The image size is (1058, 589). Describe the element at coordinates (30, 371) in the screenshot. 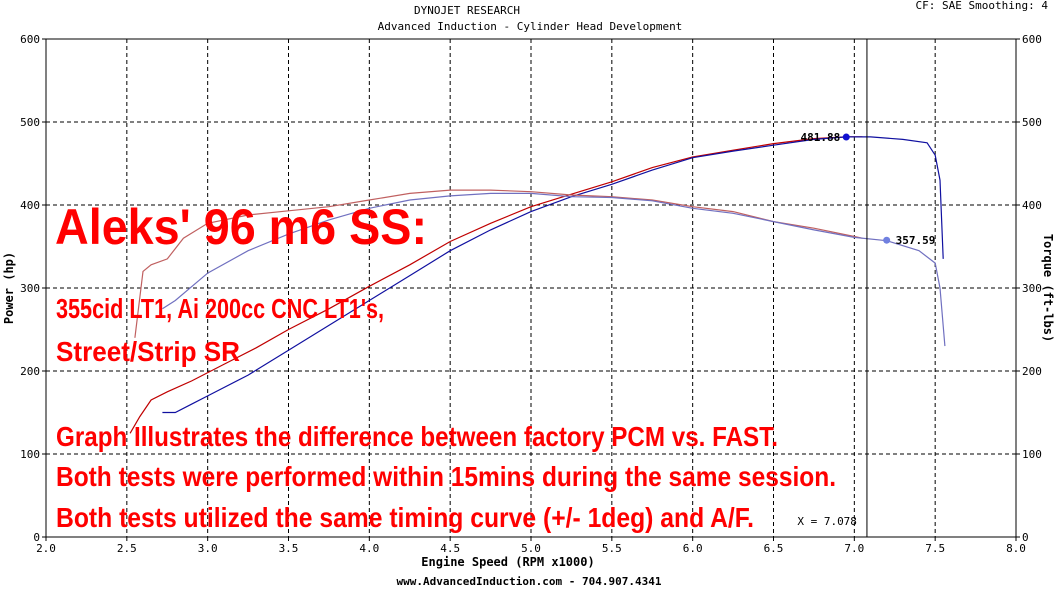

I see `y-tick-label: 200` at that location.